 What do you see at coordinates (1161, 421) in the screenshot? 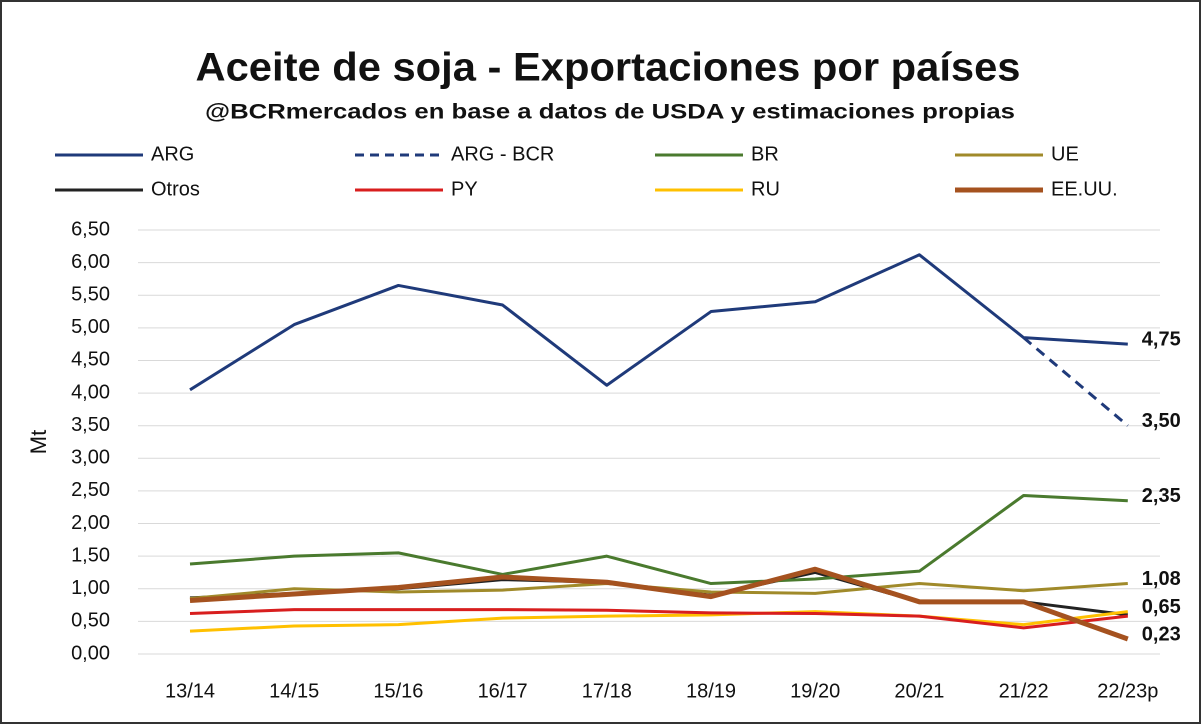
I see `data-label: 3,50` at bounding box center [1161, 421].